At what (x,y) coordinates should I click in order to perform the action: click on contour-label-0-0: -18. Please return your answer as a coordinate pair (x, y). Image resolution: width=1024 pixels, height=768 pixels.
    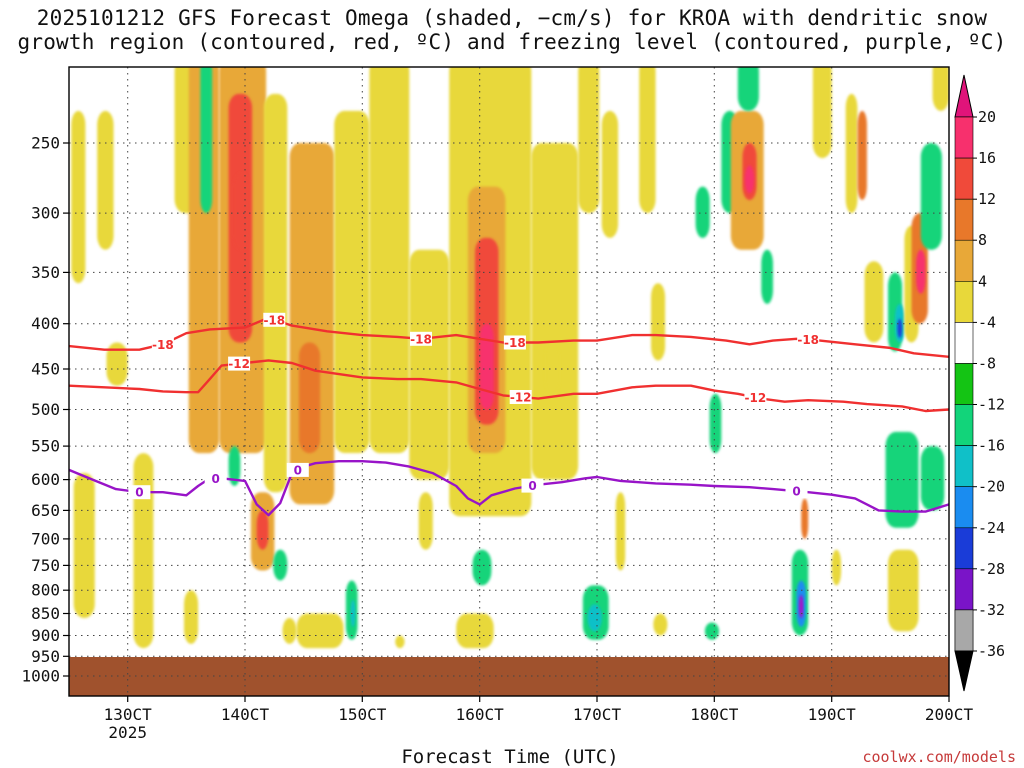
    Looking at the image, I should click on (163, 345).